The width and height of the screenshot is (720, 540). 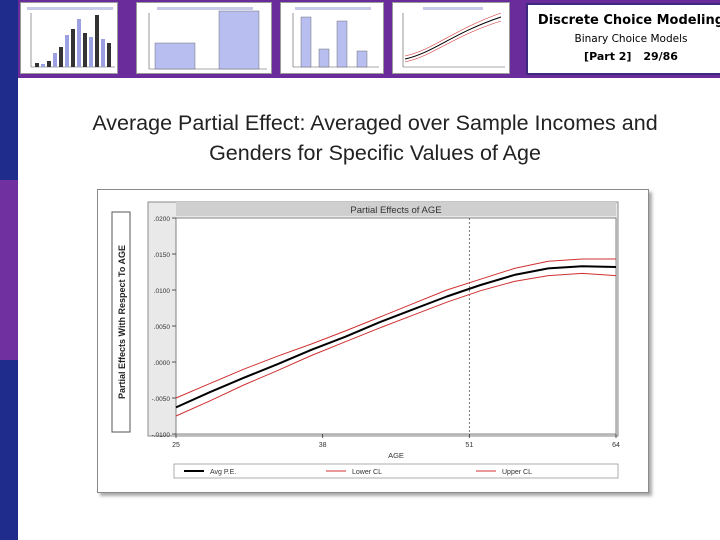 I want to click on legend-box, so click(x=396, y=471).